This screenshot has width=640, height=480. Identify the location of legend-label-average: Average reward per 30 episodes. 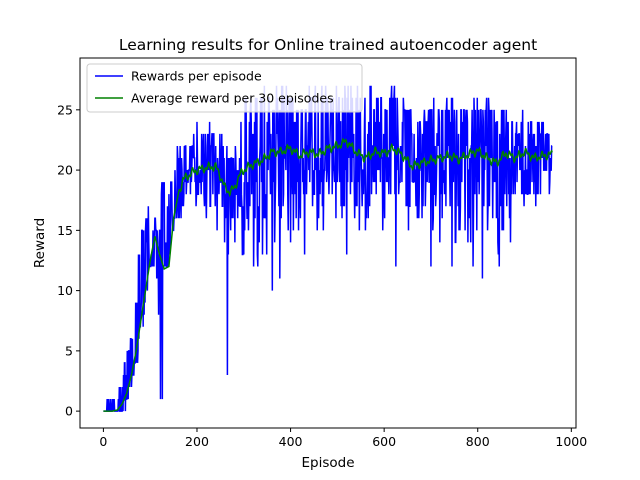
(232, 98).